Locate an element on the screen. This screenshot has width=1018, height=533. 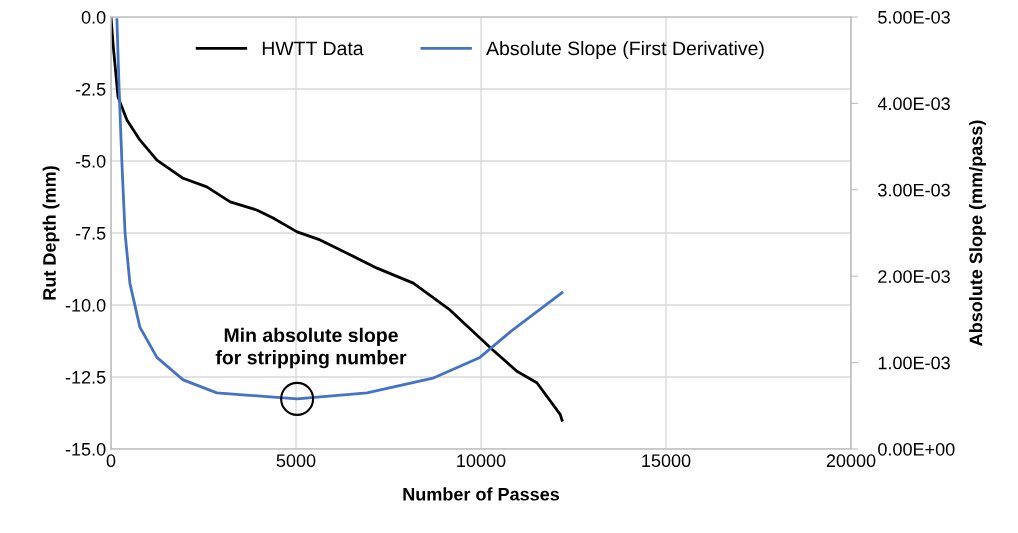
y-tick-label: -7.5 is located at coordinates (90, 233).